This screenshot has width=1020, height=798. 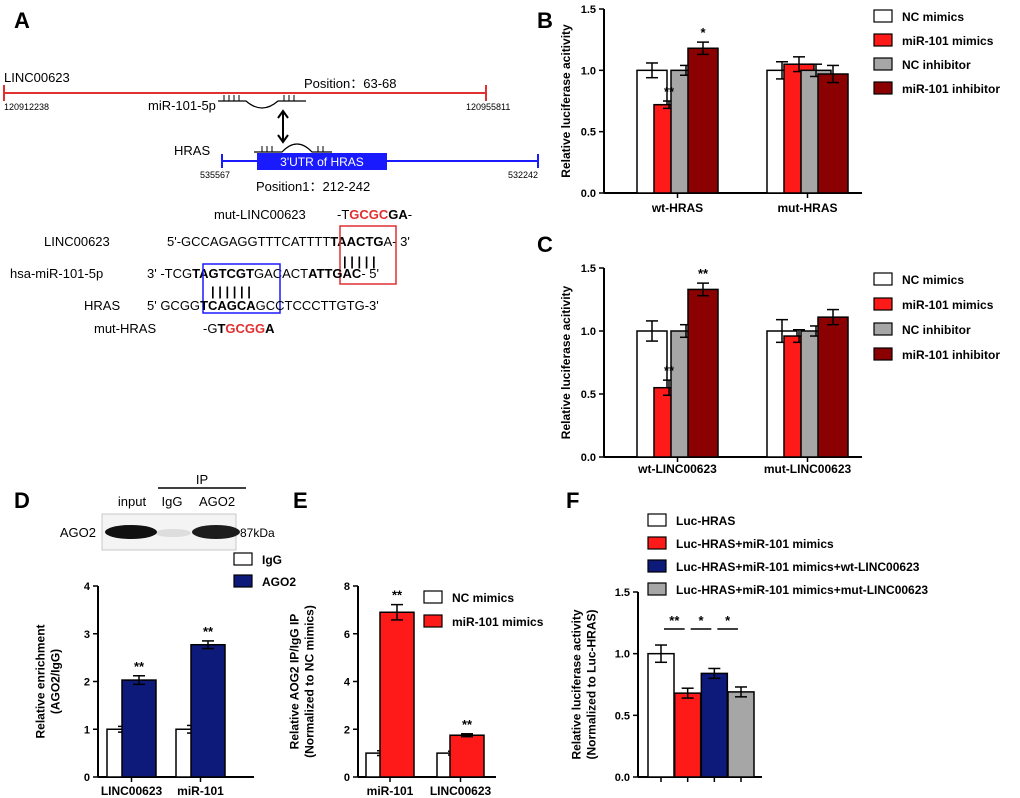 I want to click on hras-end: 532242, so click(x=523, y=175).